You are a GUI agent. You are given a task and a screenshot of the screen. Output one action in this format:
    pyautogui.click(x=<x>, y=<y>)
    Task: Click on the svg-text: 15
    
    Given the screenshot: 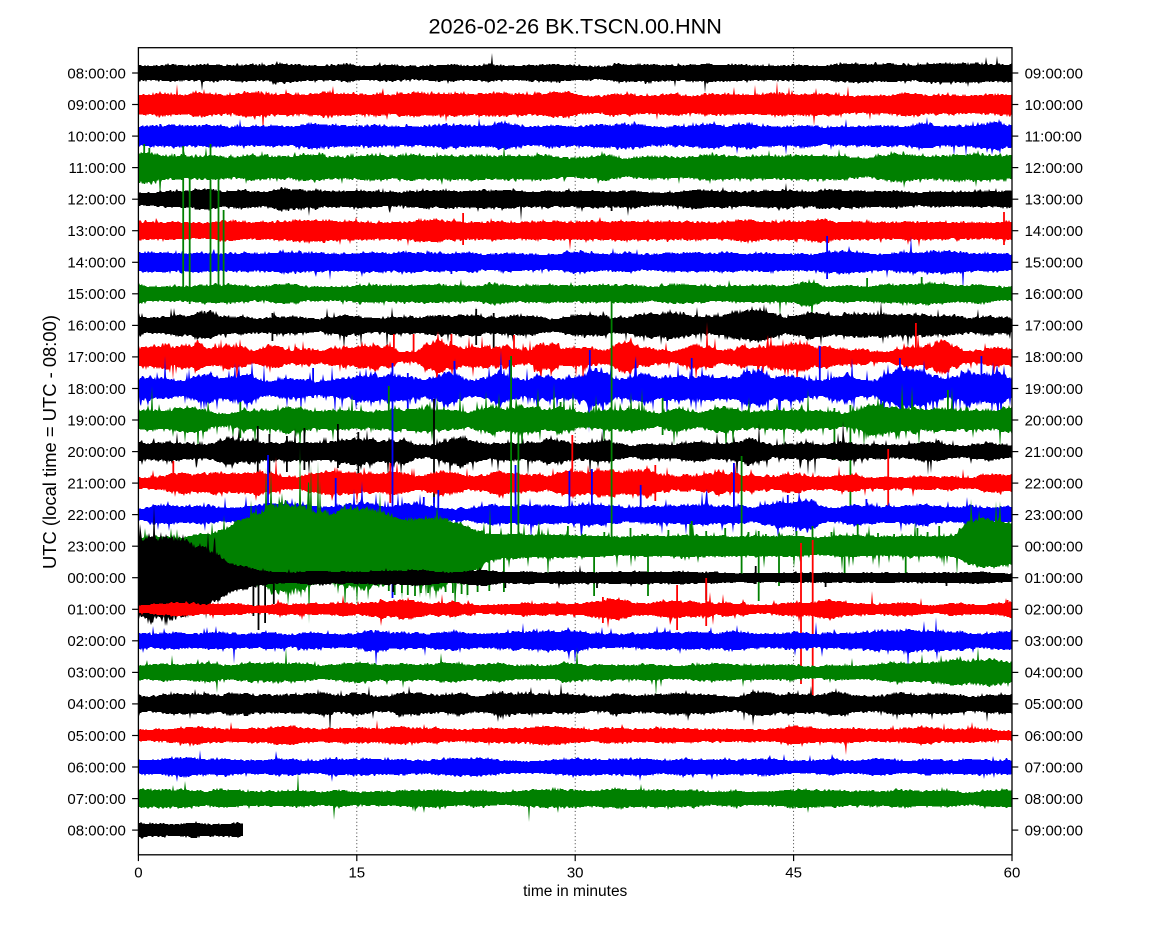 What is the action you would take?
    pyautogui.click(x=356, y=873)
    